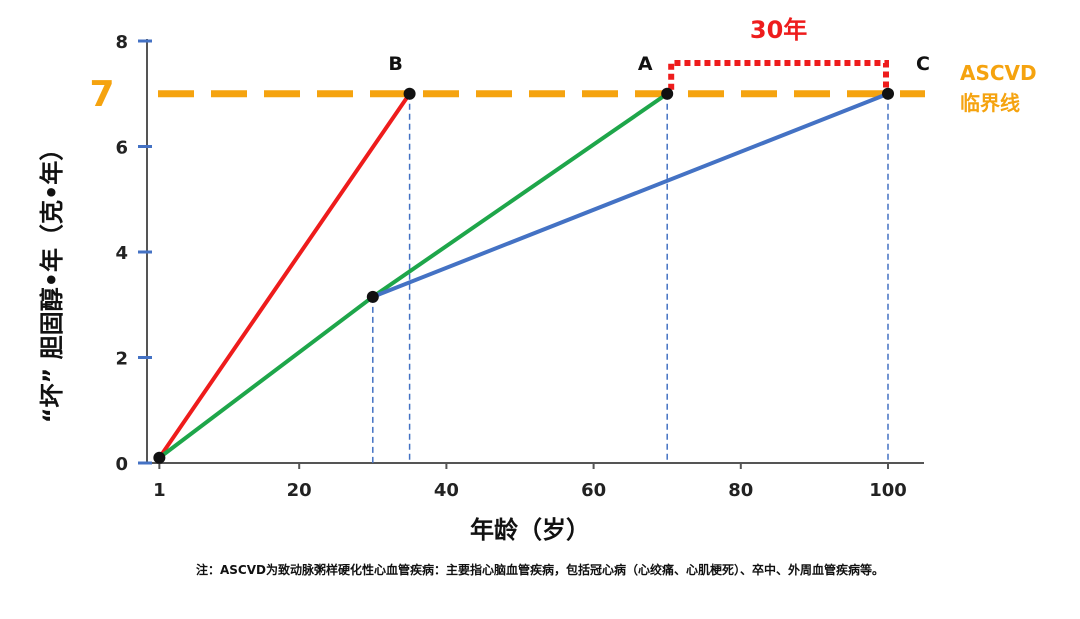  What do you see at coordinates (395, 64) in the screenshot?
I see `point-label-b: B` at bounding box center [395, 64].